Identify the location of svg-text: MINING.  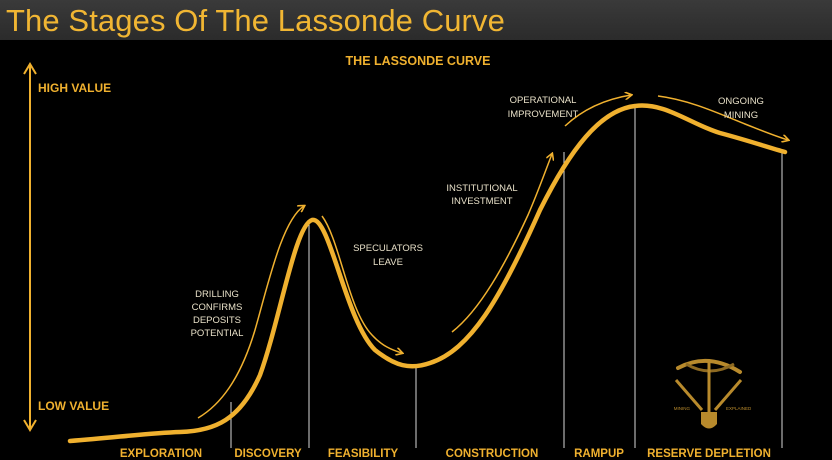
(741, 115).